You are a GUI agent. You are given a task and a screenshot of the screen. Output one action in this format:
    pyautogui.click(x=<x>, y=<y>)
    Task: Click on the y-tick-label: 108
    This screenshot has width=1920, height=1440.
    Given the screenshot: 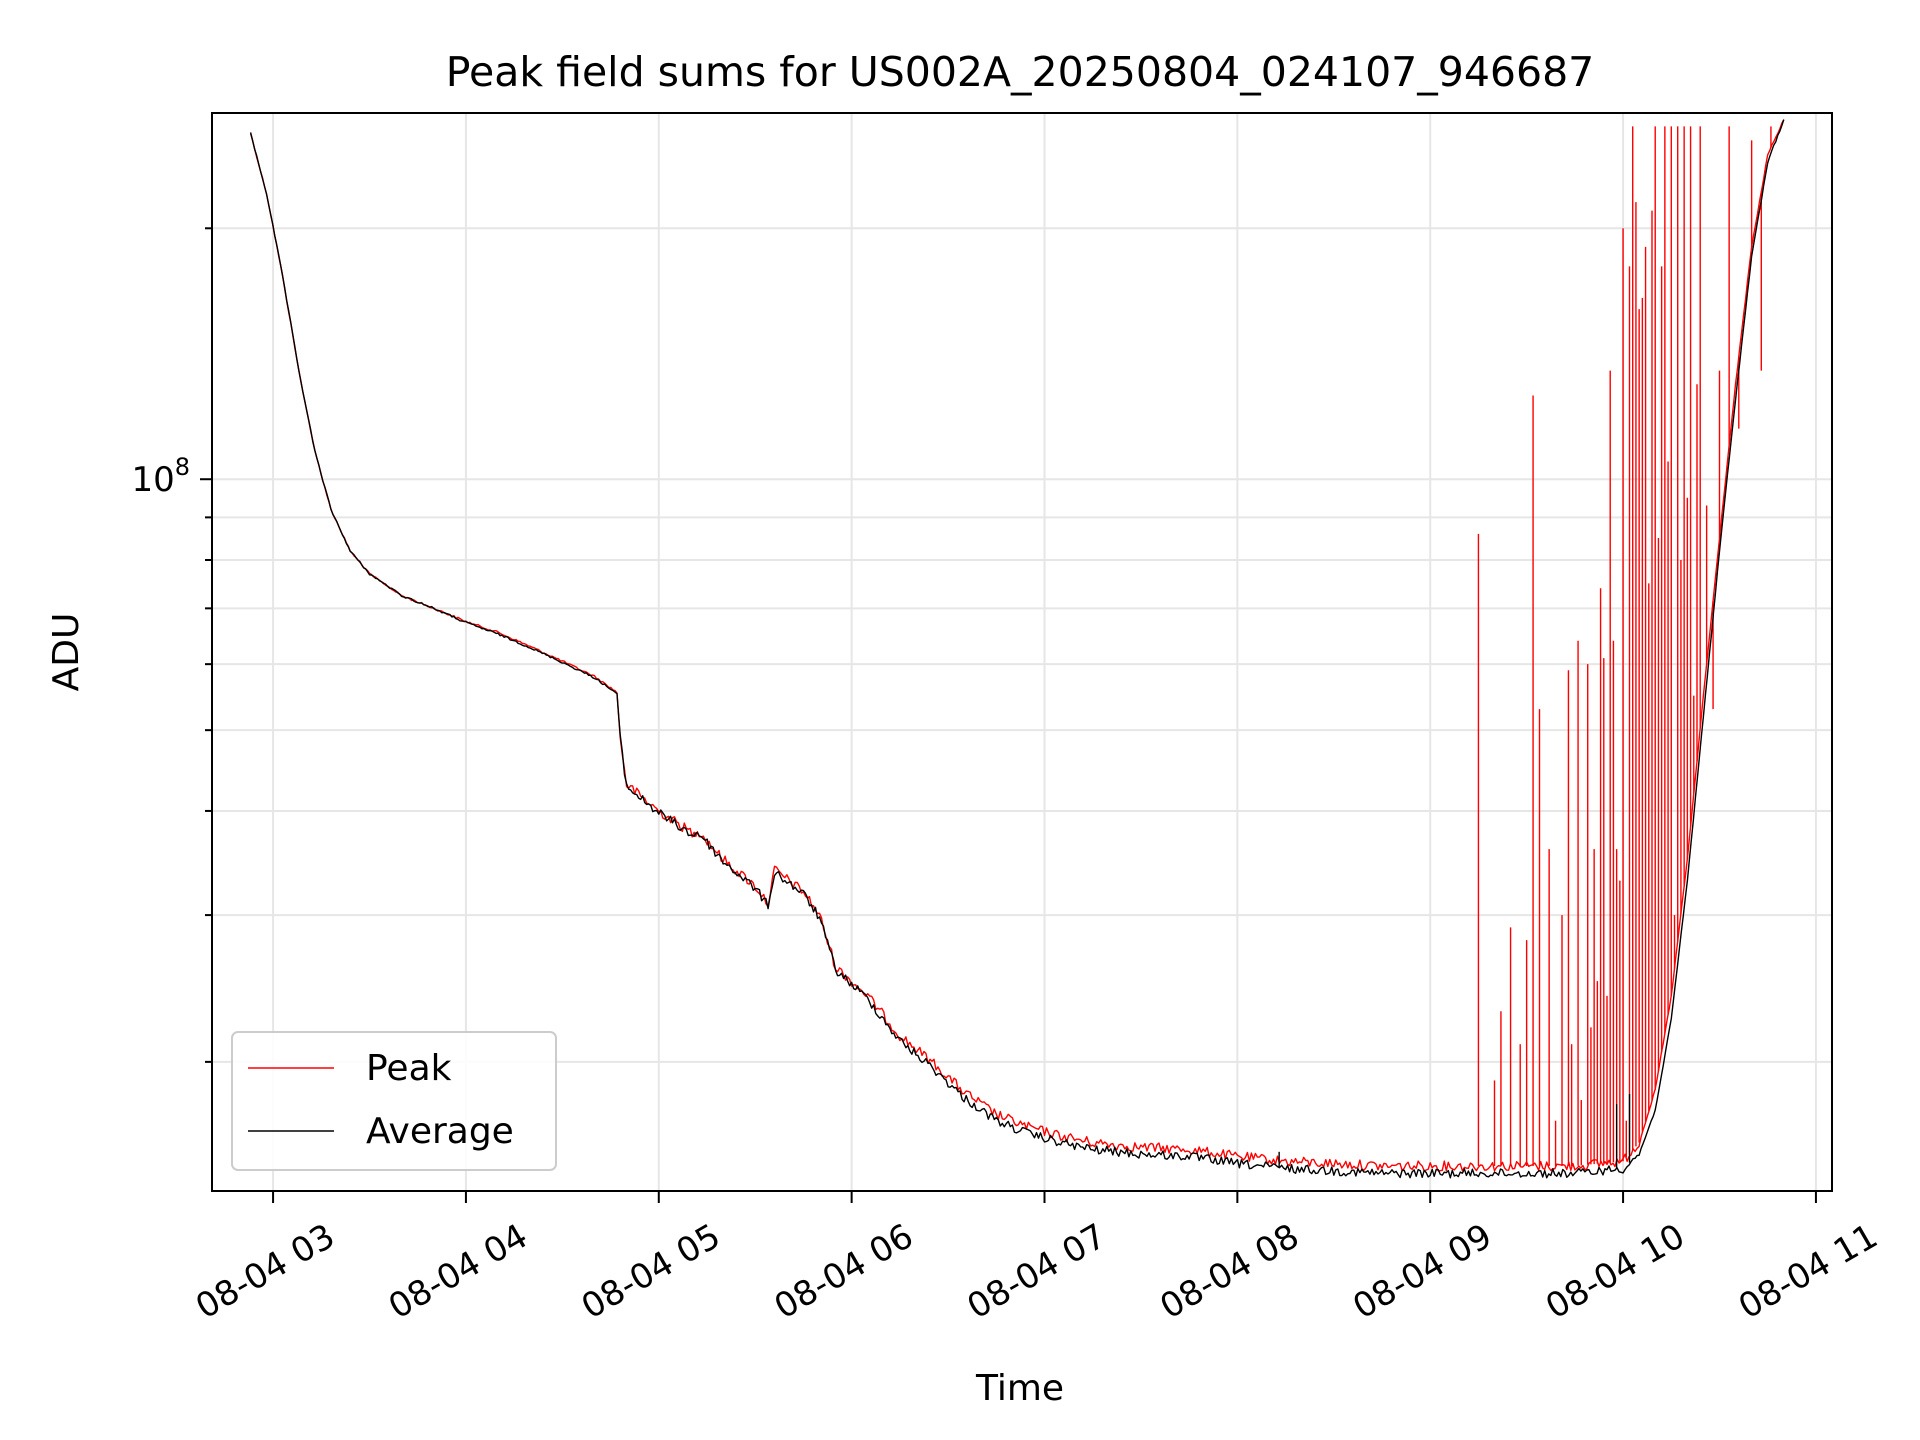 What is the action you would take?
    pyautogui.click(x=160, y=476)
    